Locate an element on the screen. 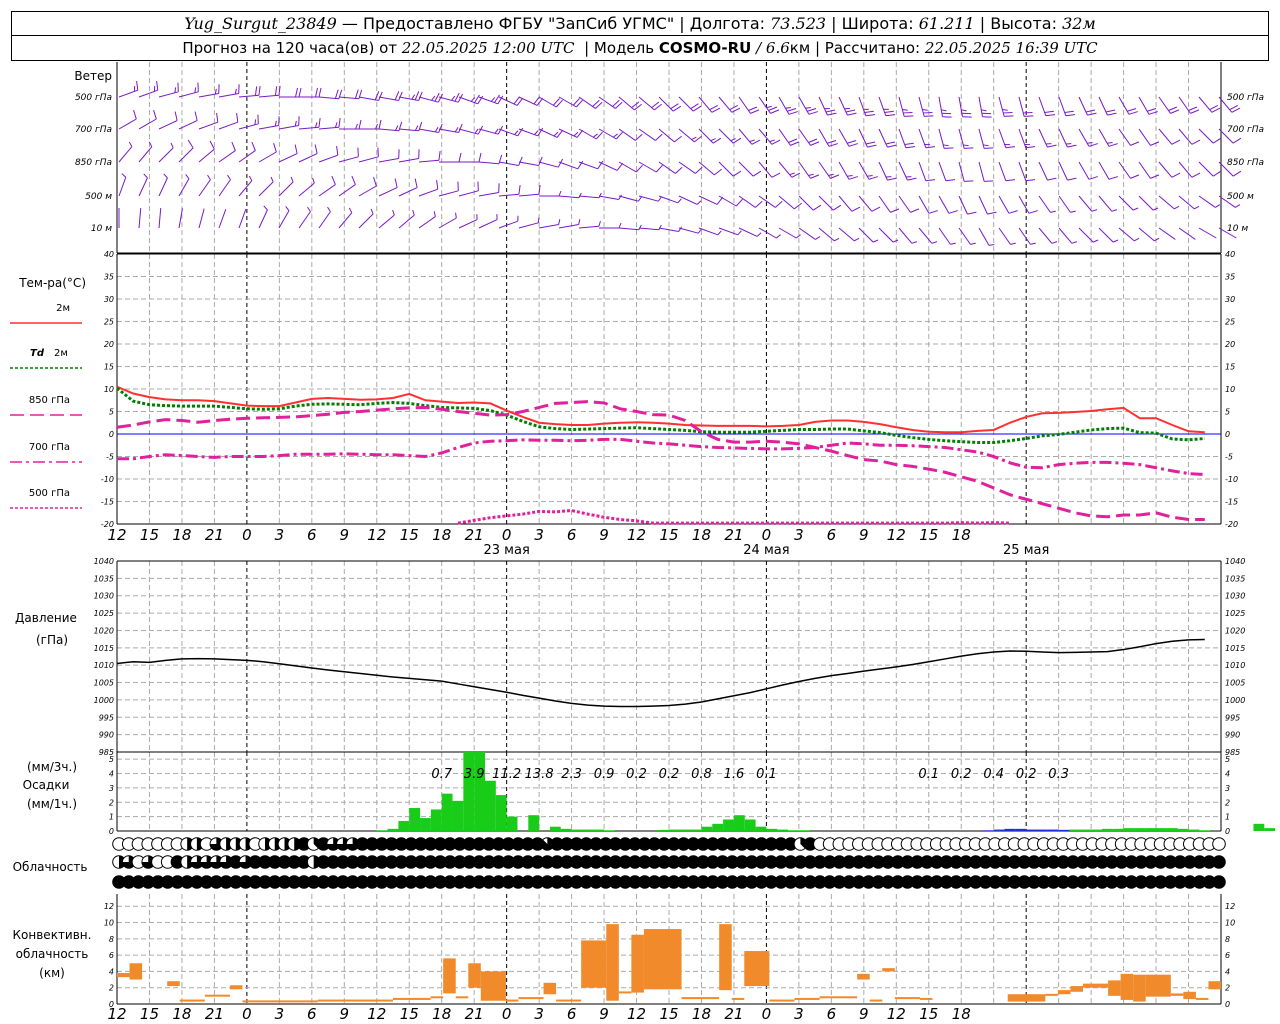  precip-total-label: 0.2 is located at coordinates (636, 774).